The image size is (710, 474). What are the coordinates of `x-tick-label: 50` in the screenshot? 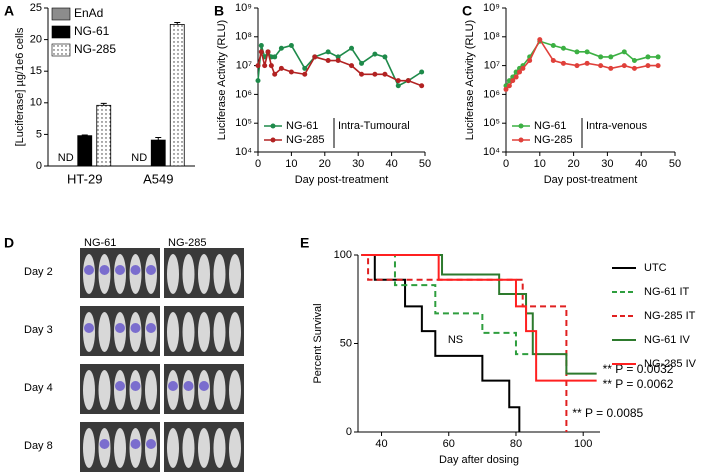 It's located at (425, 164).